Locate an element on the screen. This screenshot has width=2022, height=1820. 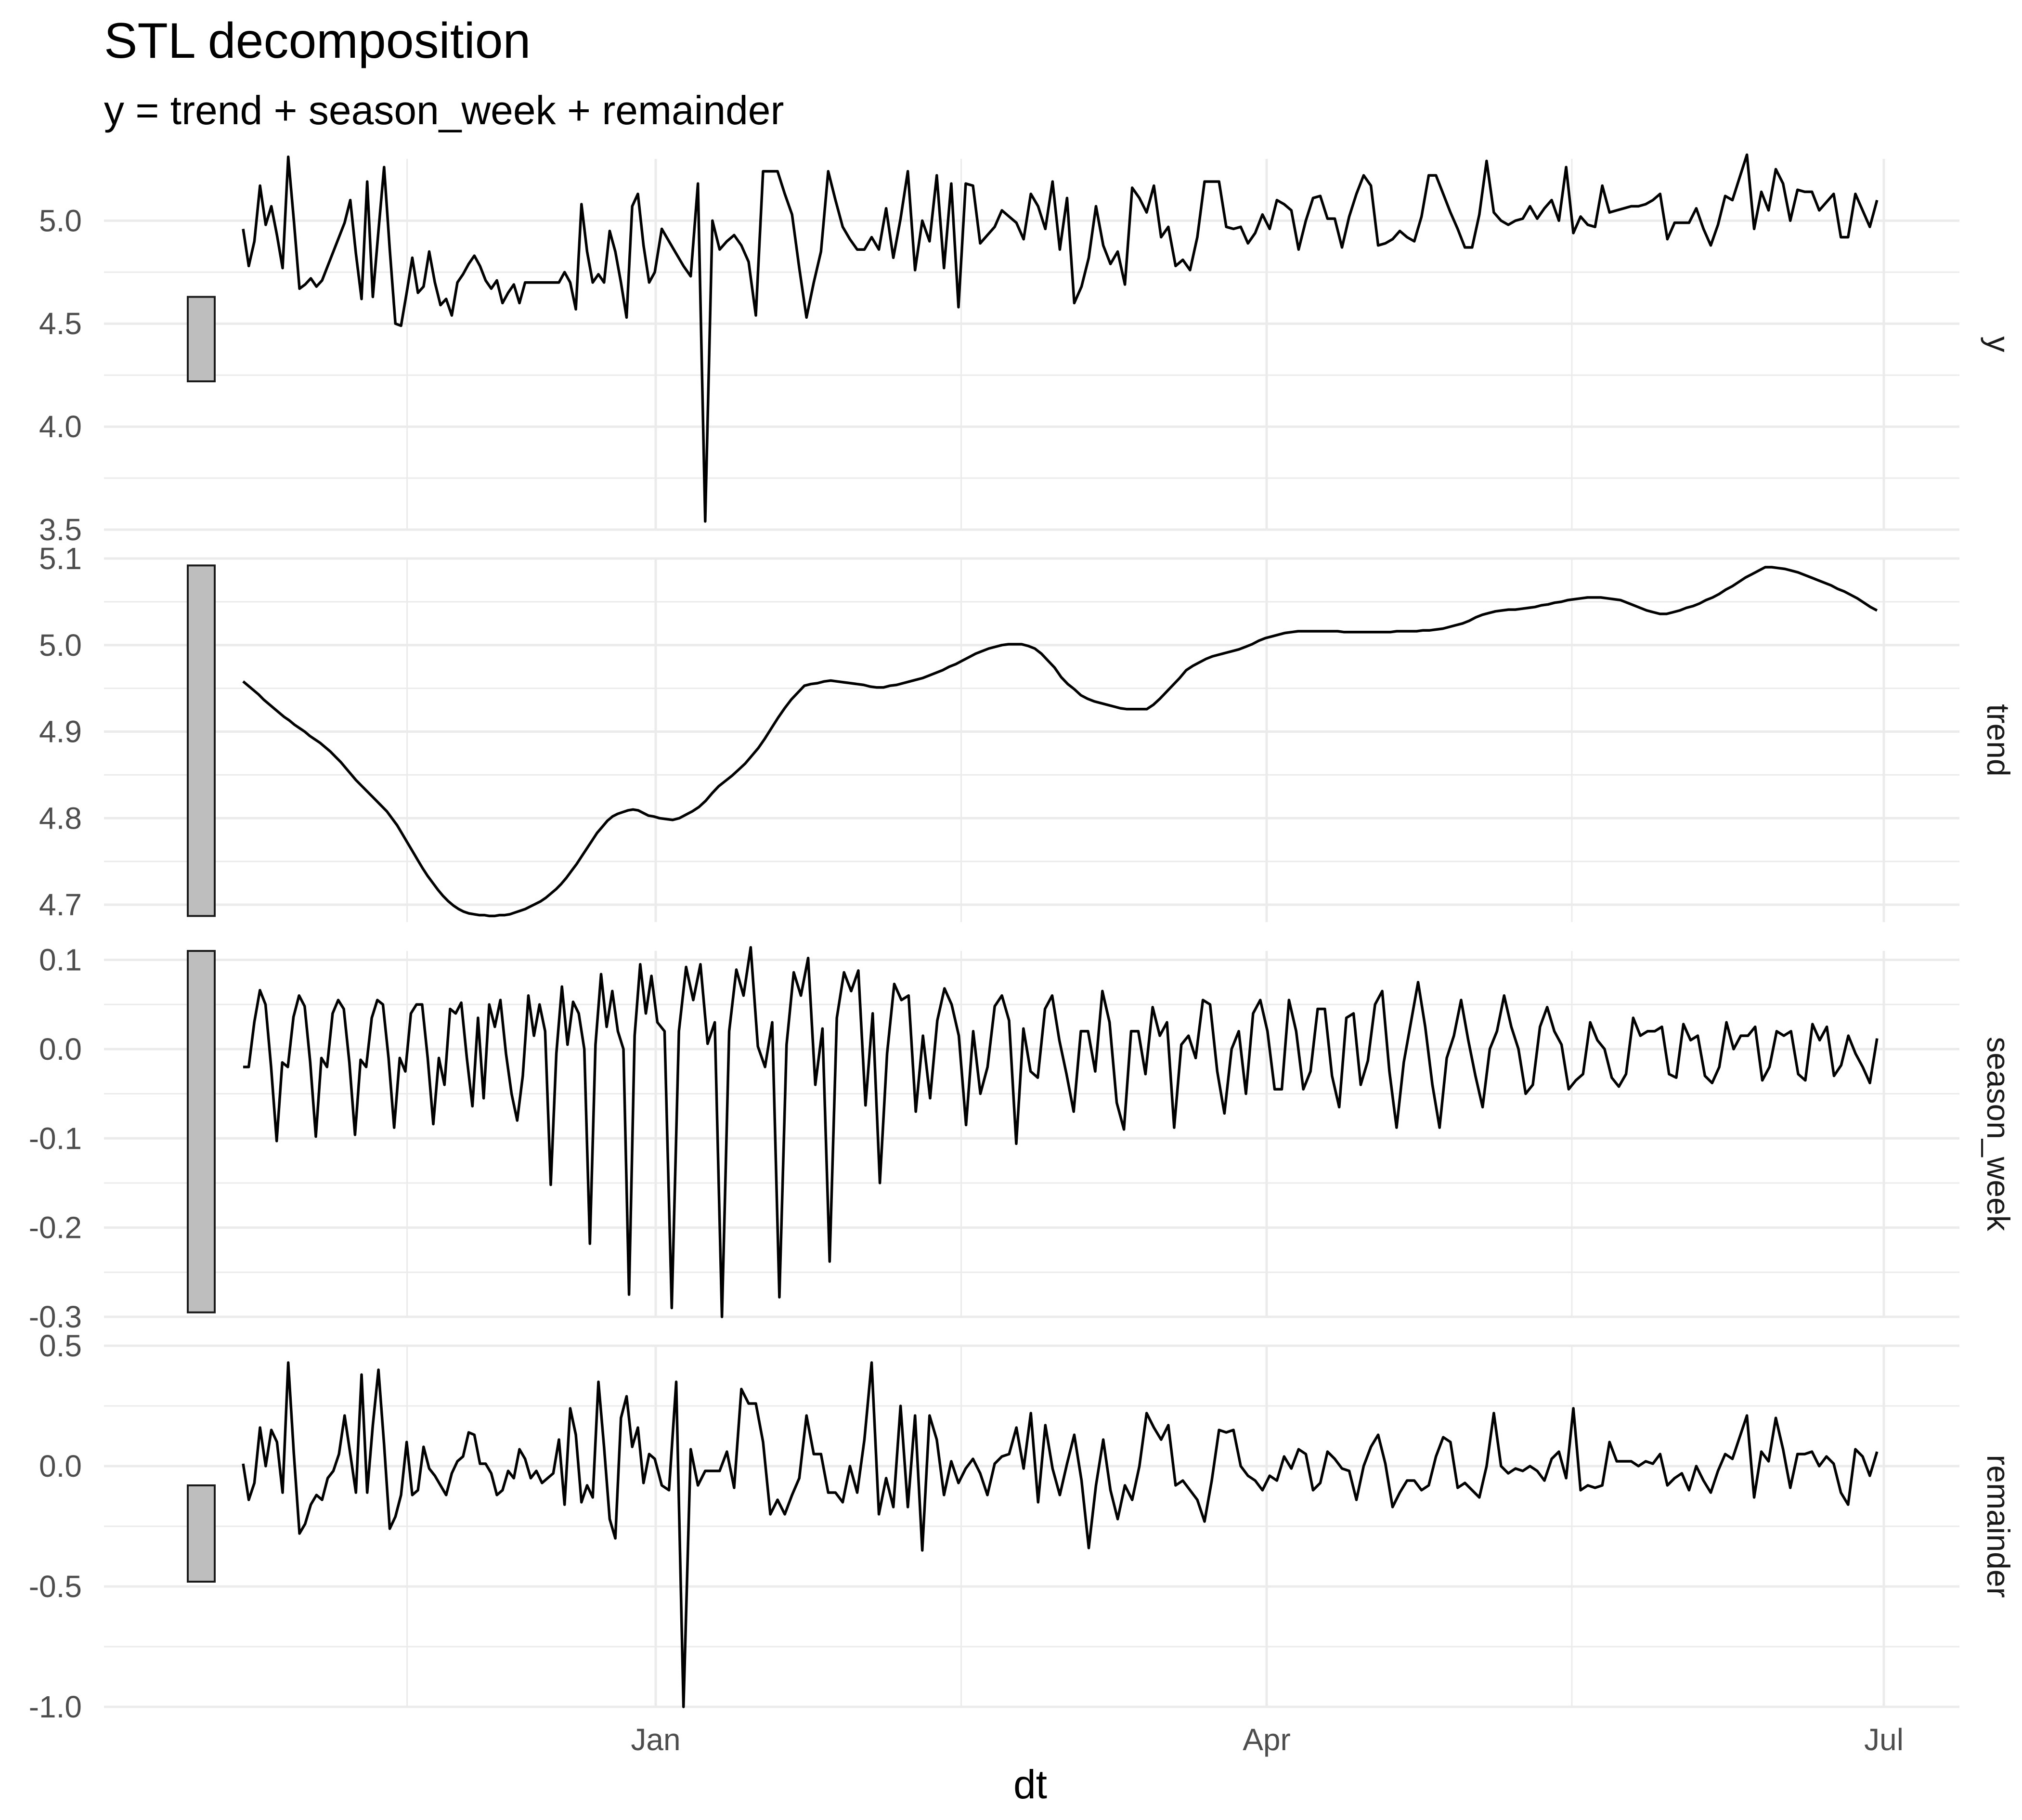
y-tick-label: 4.5 is located at coordinates (61, 323).